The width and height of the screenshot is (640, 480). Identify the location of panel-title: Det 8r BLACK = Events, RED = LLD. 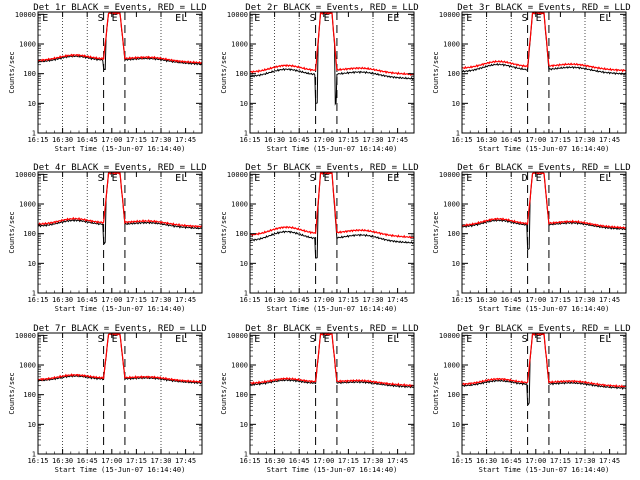
(331, 329).